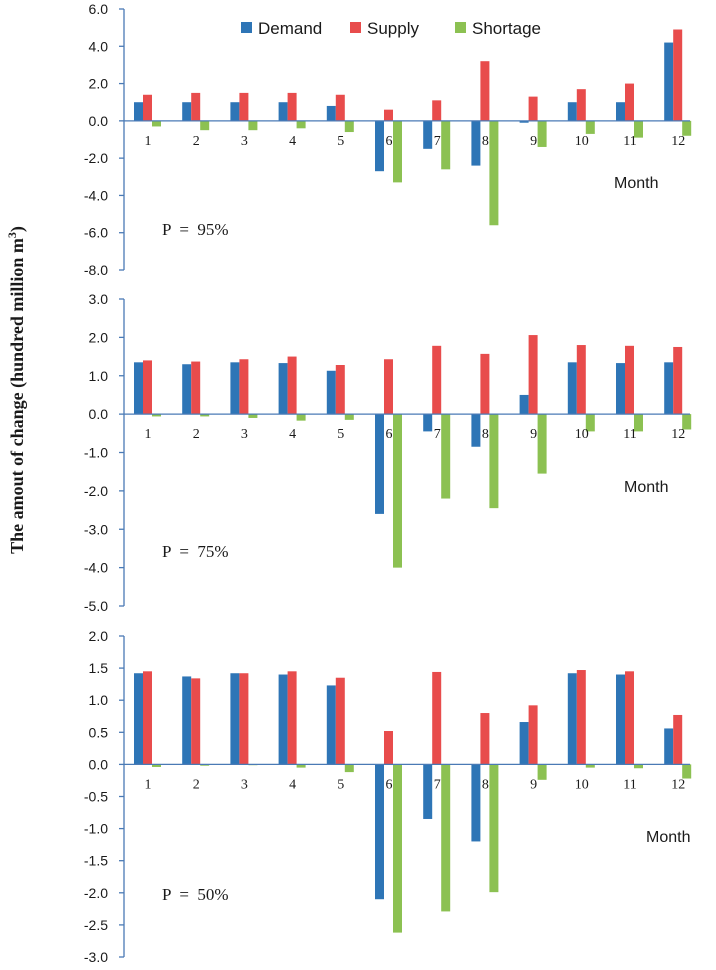 Image resolution: width=716 pixels, height=970 pixels. Describe the element at coordinates (582, 141) in the screenshot. I see `x-tick-label: 10` at that location.